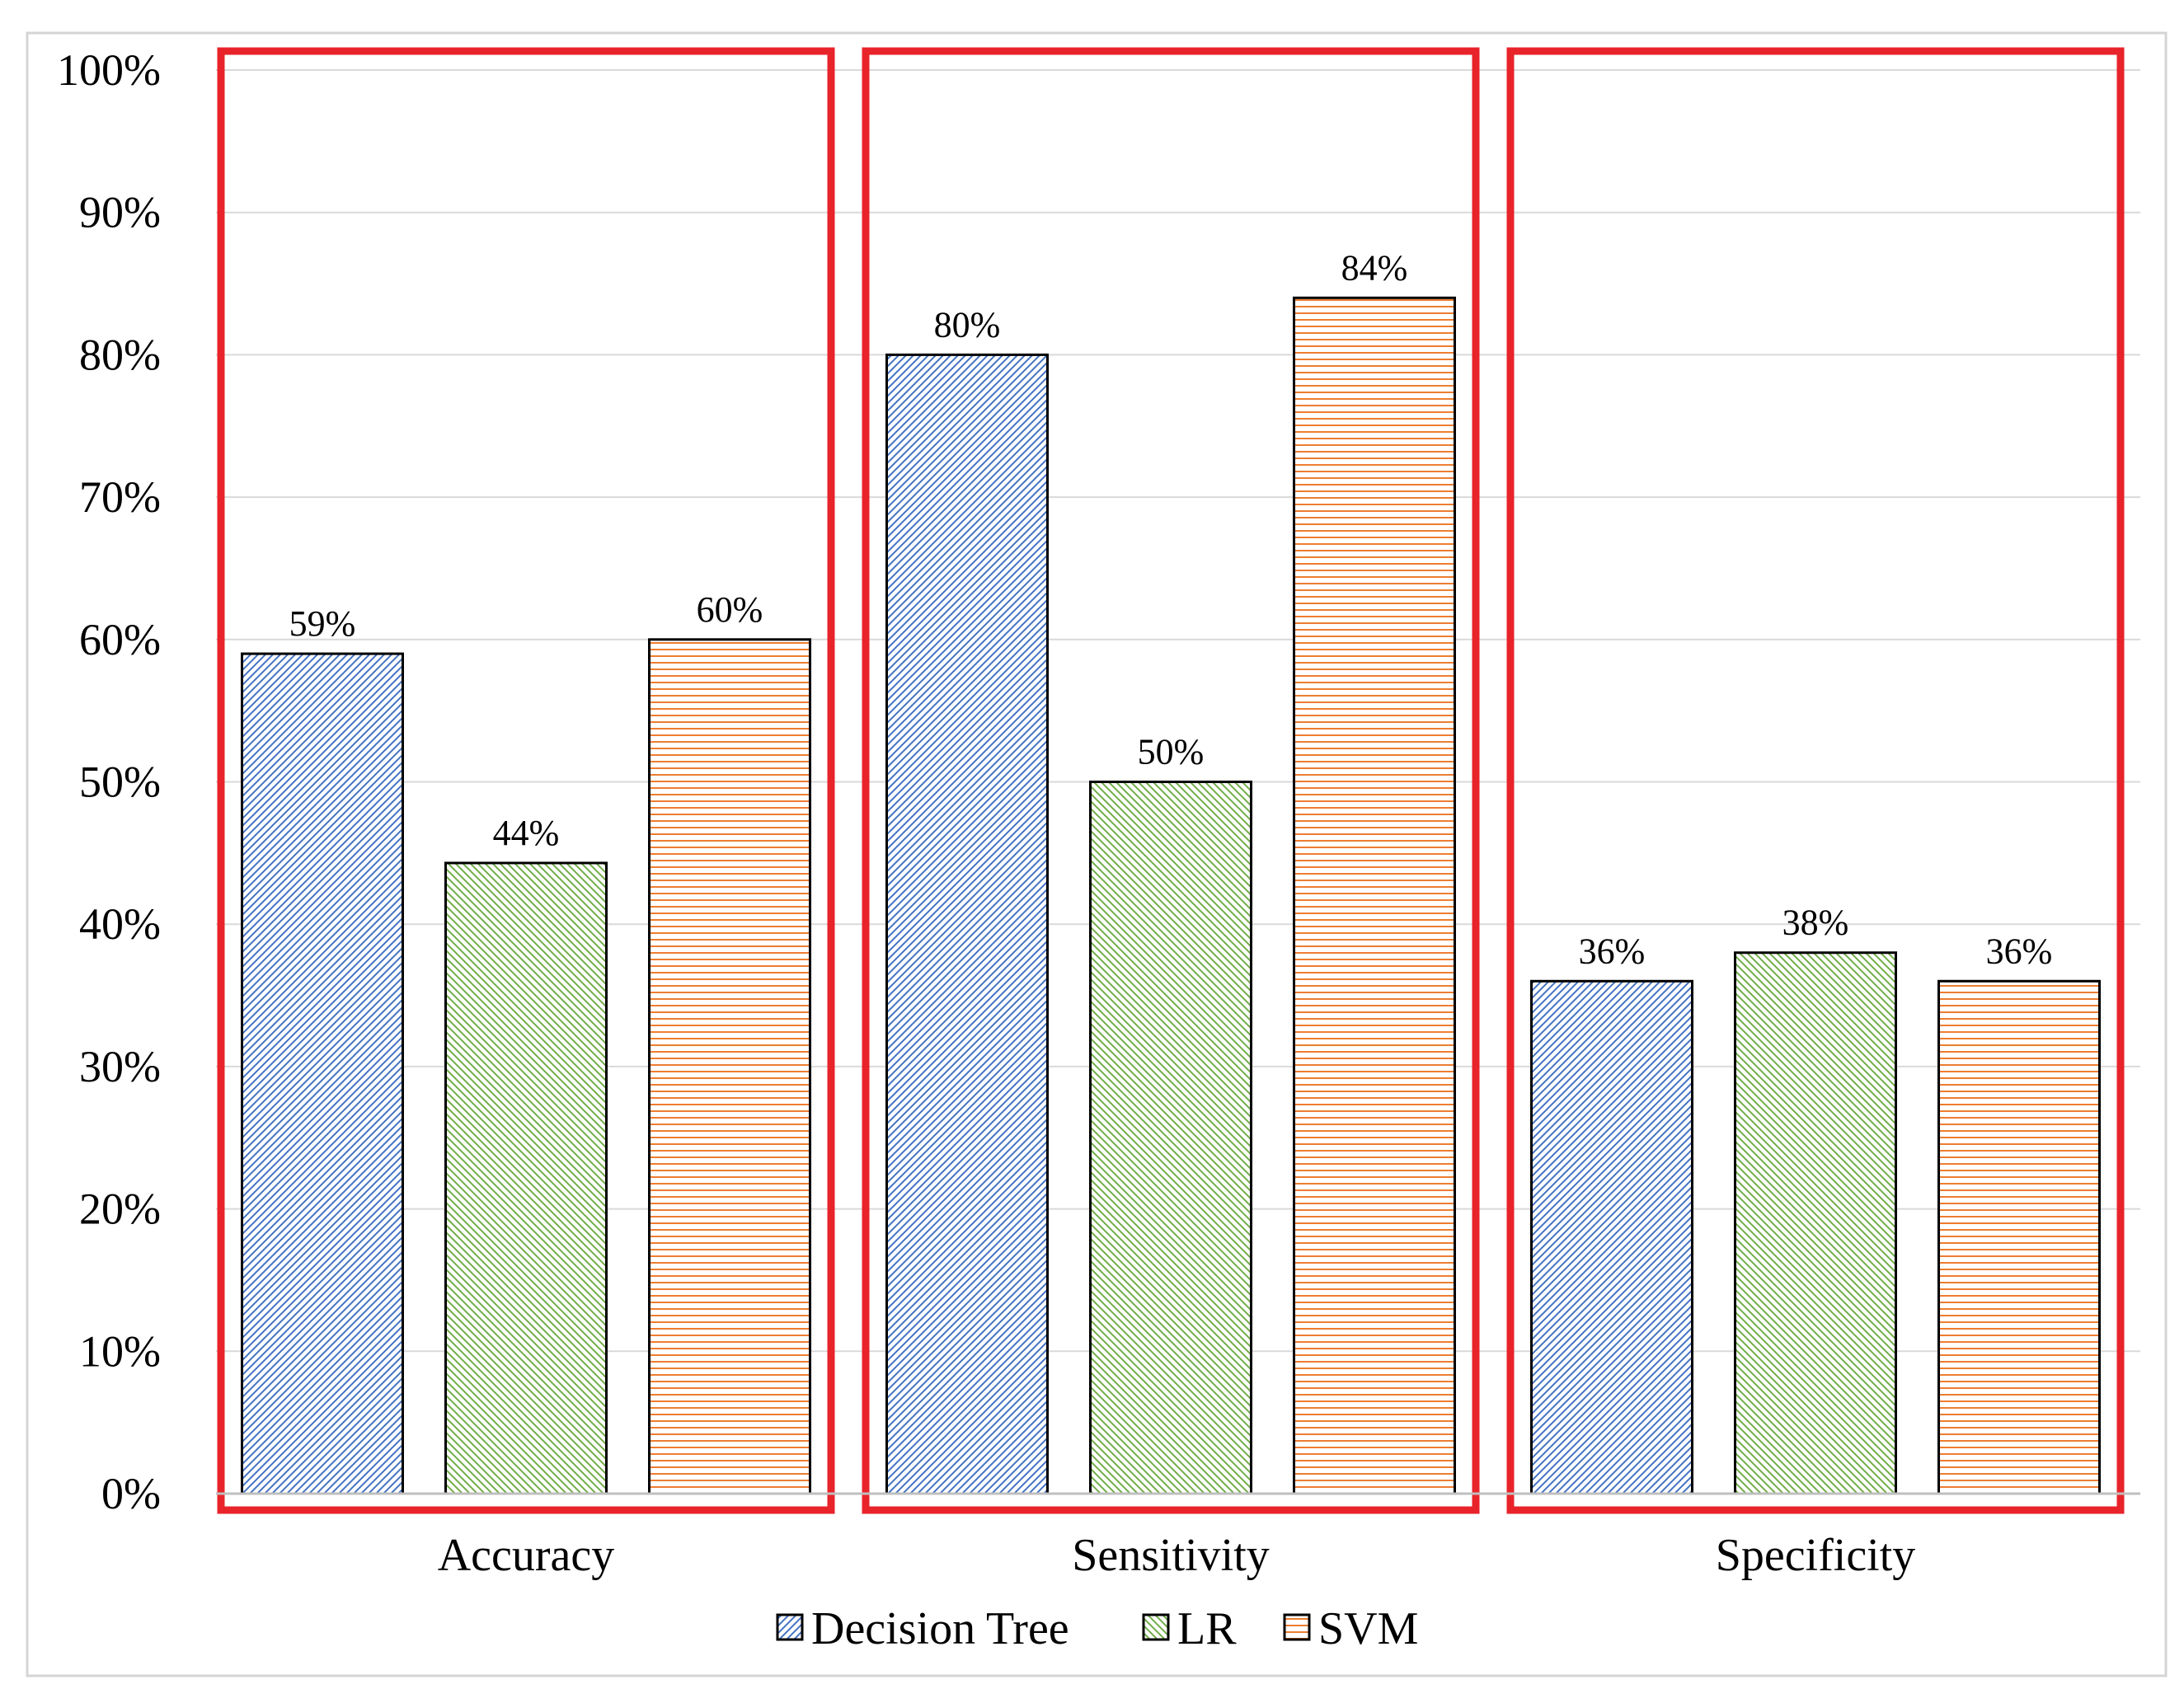  I want to click on bar-decision-tree-sensitivity, so click(967, 924).